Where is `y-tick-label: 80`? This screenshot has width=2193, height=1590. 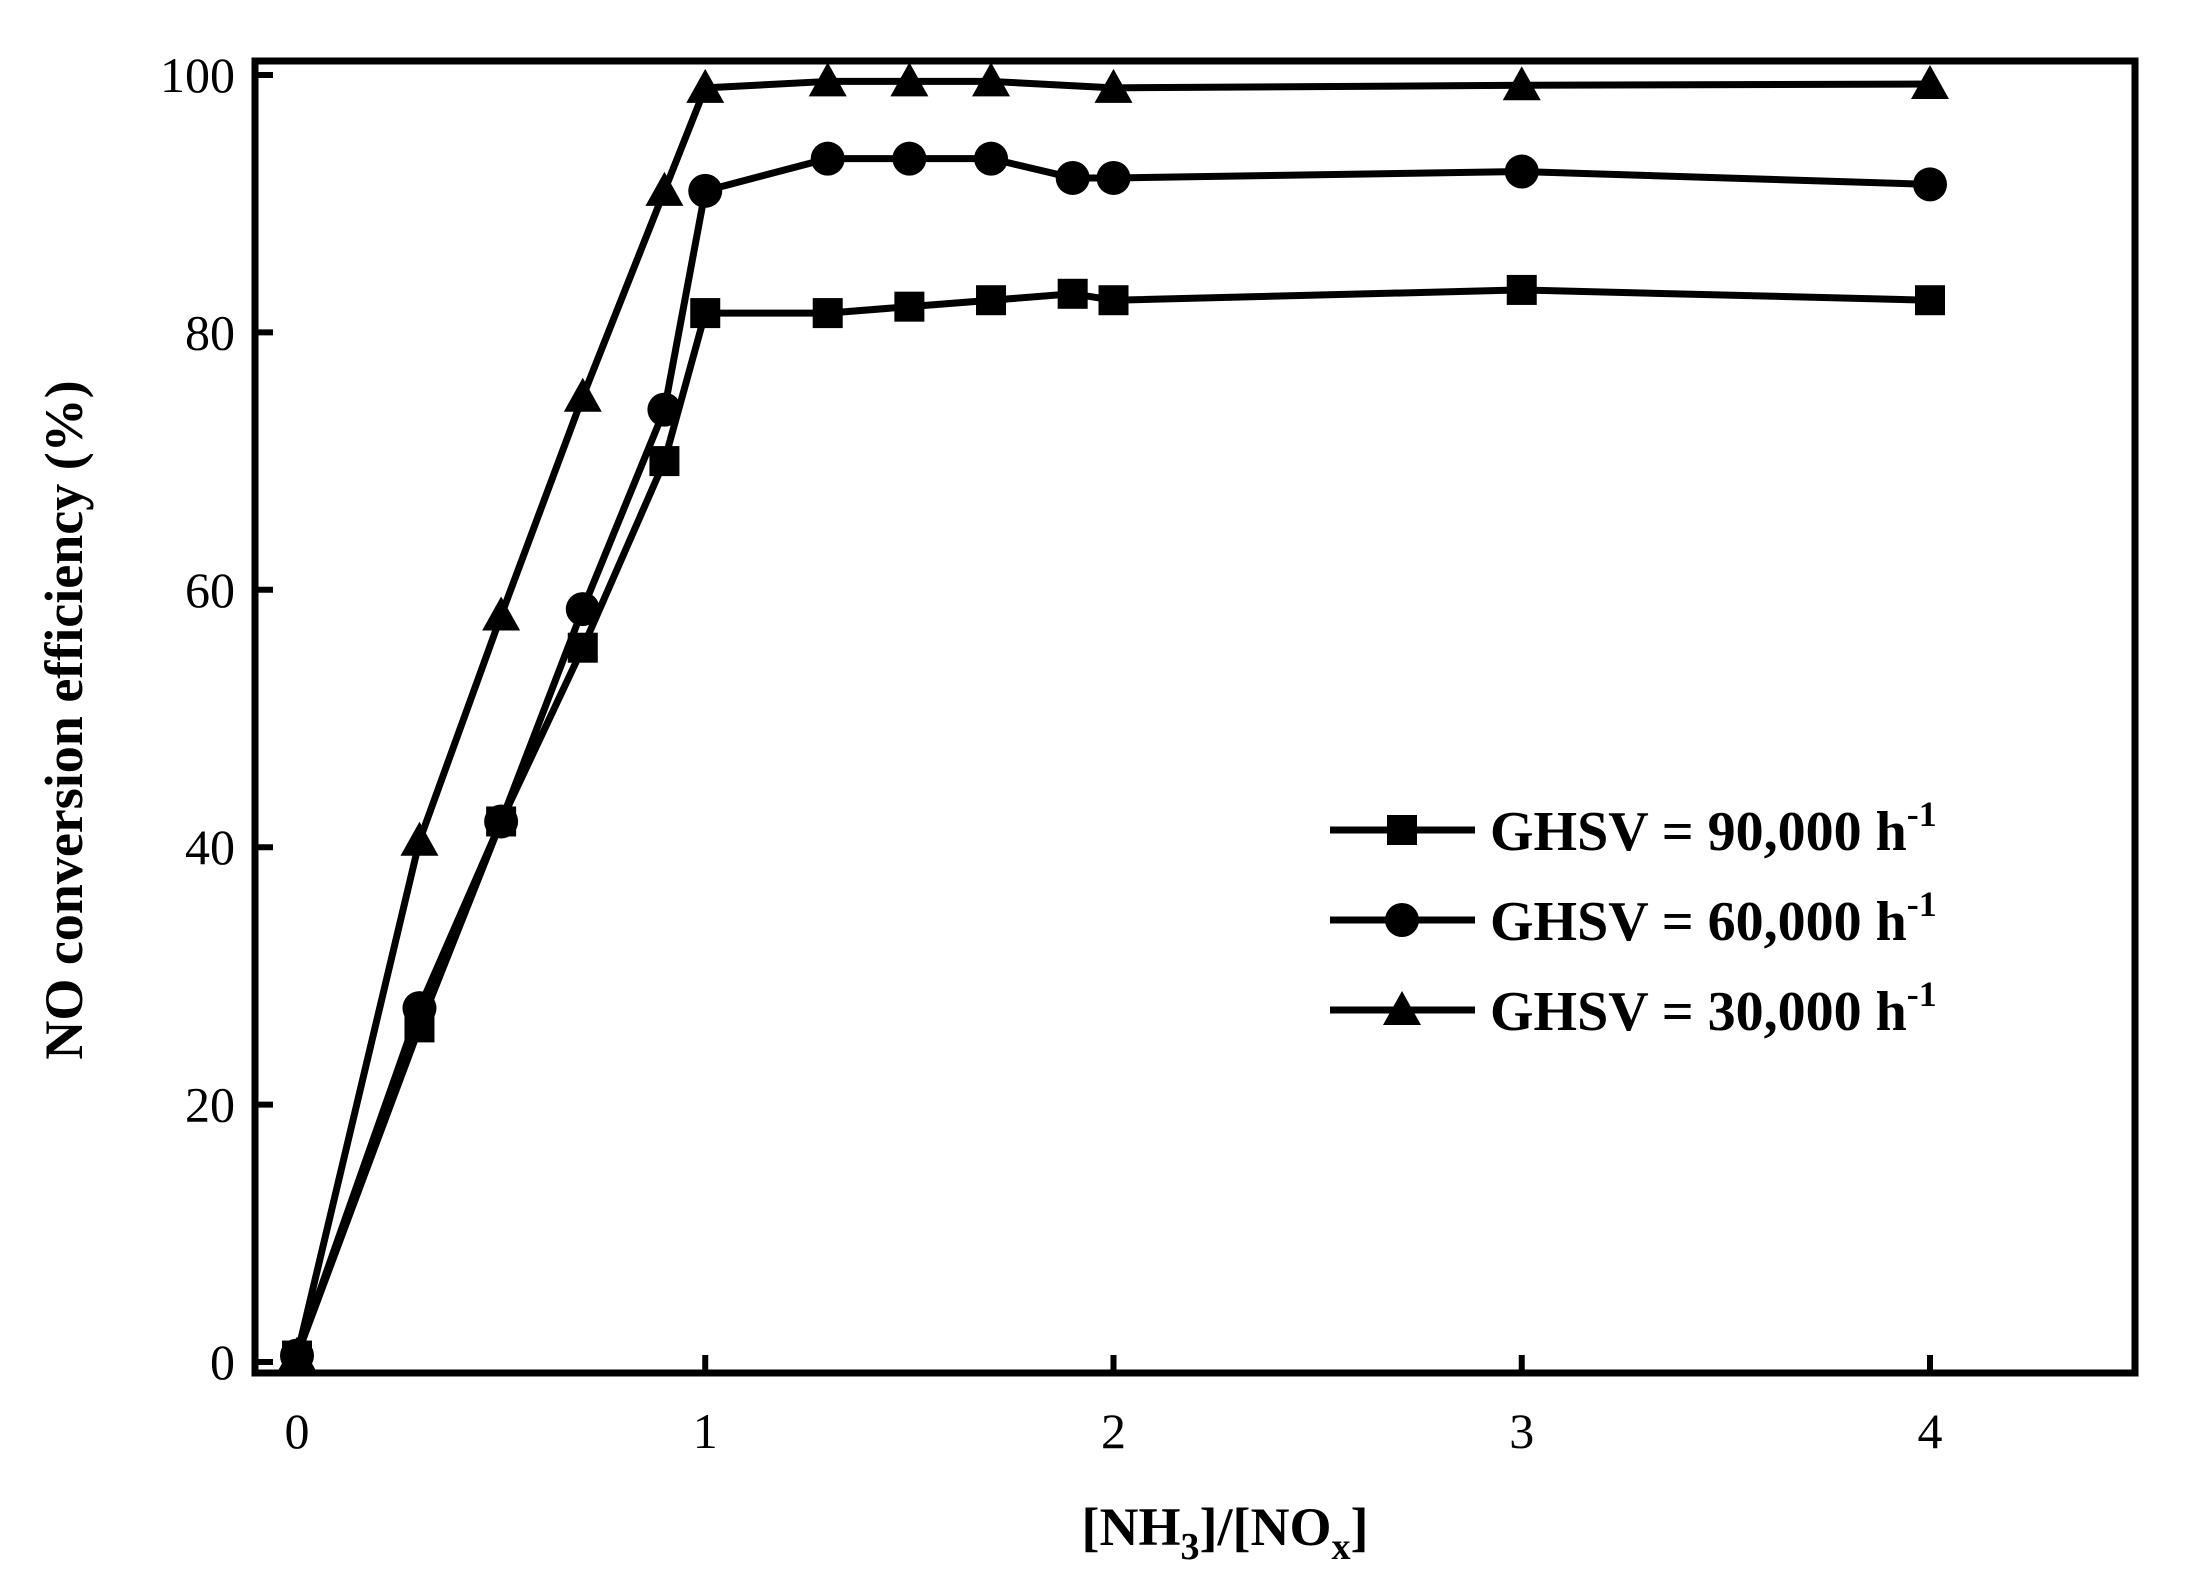
y-tick-label: 80 is located at coordinates (210, 332).